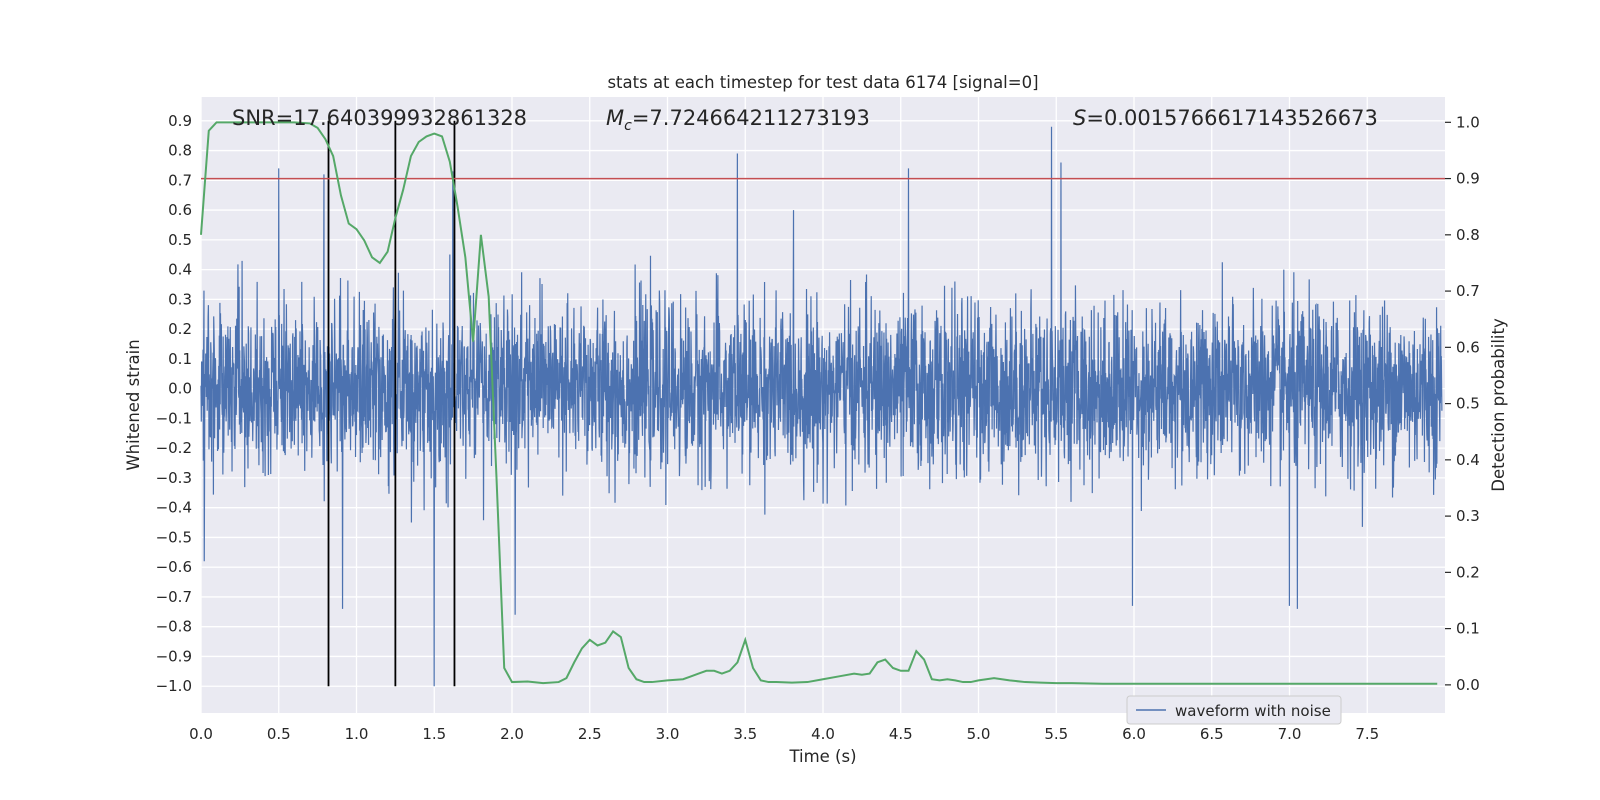 This screenshot has height=800, width=1600. Describe the element at coordinates (434, 734) in the screenshot. I see `x-tick-label: 1.5` at that location.